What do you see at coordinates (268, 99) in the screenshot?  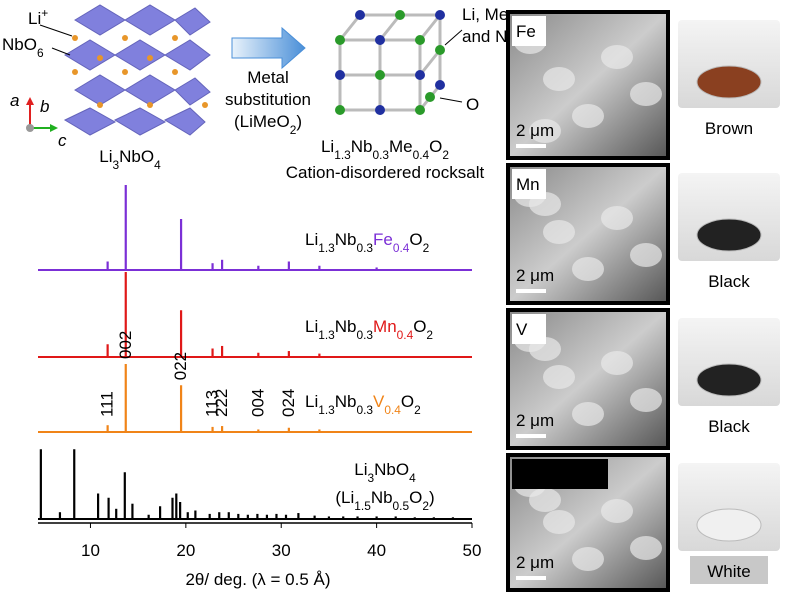 I see `arrow-label: substitution` at bounding box center [268, 99].